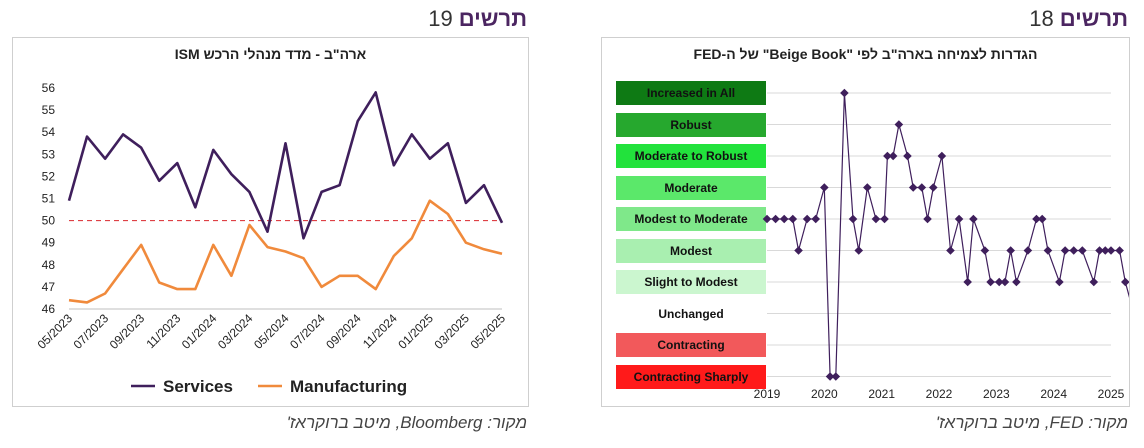 This screenshot has width=1144, height=448. What do you see at coordinates (49, 243) in the screenshot?
I see `y-tick-label: 49` at bounding box center [49, 243].